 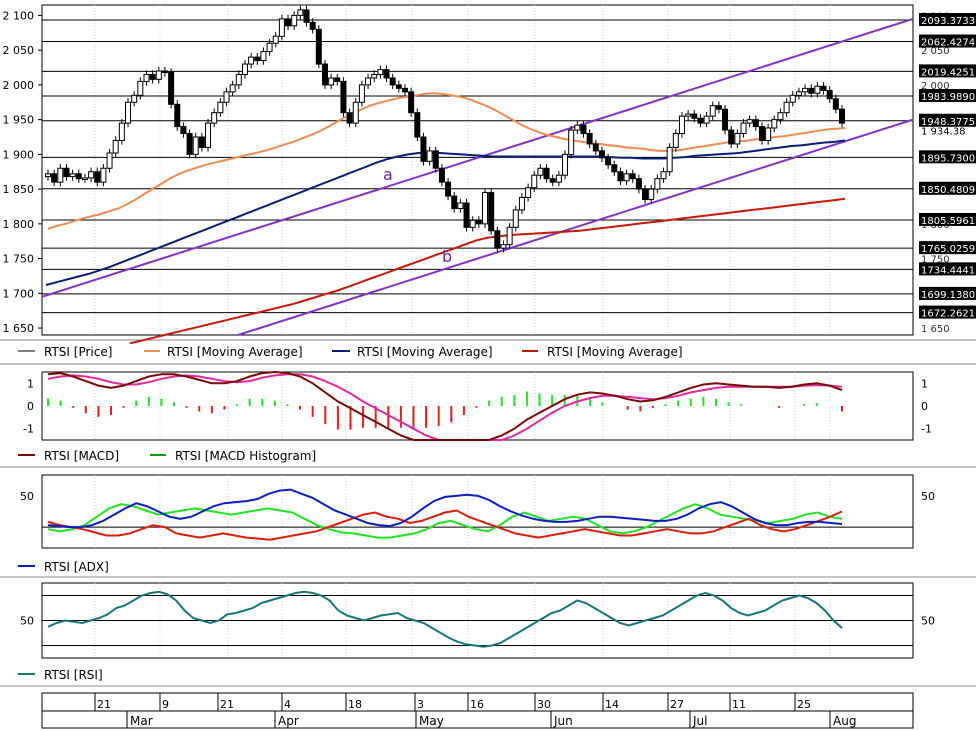 What do you see at coordinates (948, 158) in the screenshot?
I see `price-marker-label-5: 1895.7300` at bounding box center [948, 158].